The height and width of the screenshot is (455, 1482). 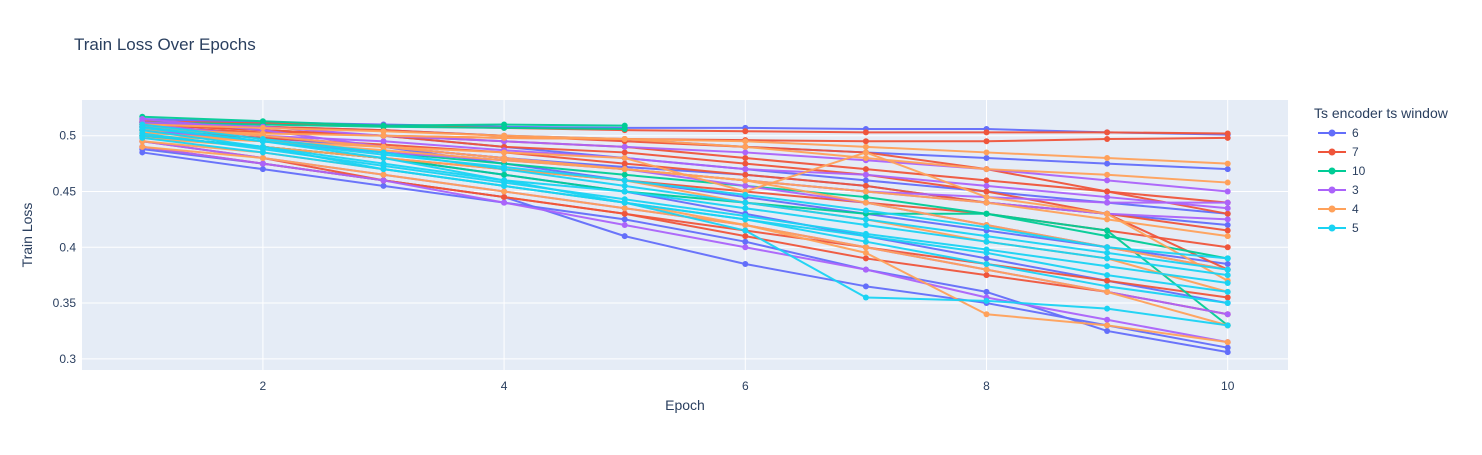 What do you see at coordinates (747, 386) in the screenshot?
I see `x-axis-ticks: 2 4 6 8 10` at bounding box center [747, 386].